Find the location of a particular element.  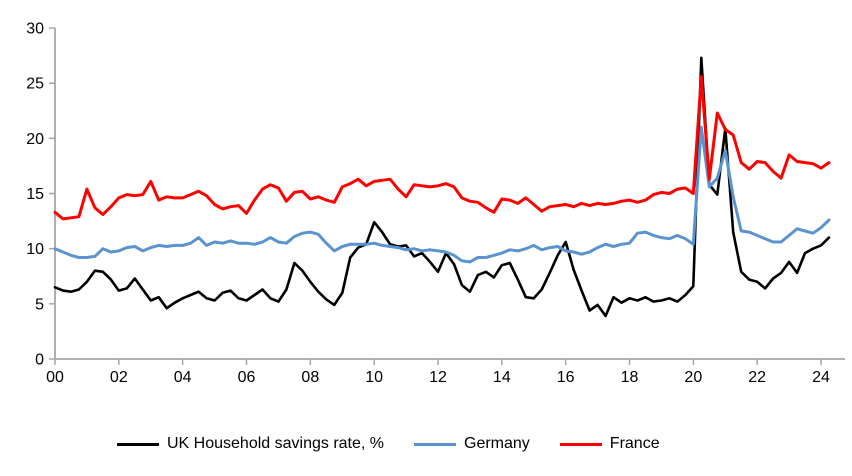

legend-item-uk: UK Household savings rate, % is located at coordinates (250, 444).